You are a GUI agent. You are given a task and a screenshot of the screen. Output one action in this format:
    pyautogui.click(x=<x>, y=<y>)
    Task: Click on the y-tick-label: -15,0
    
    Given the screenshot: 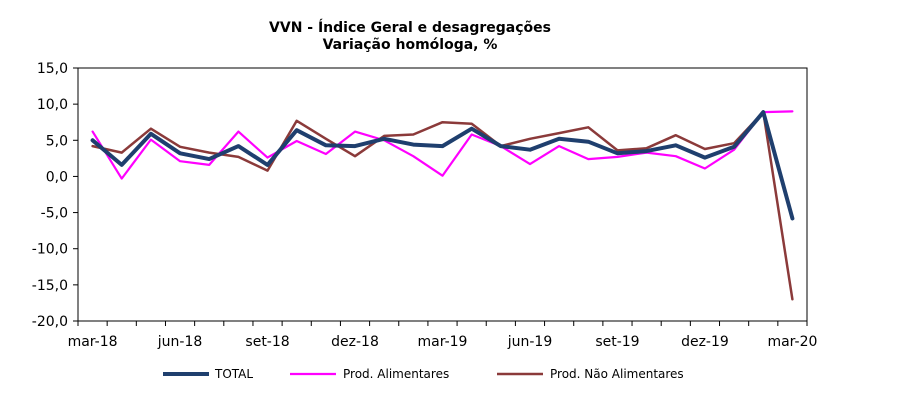 What is the action you would take?
    pyautogui.click(x=50, y=286)
    